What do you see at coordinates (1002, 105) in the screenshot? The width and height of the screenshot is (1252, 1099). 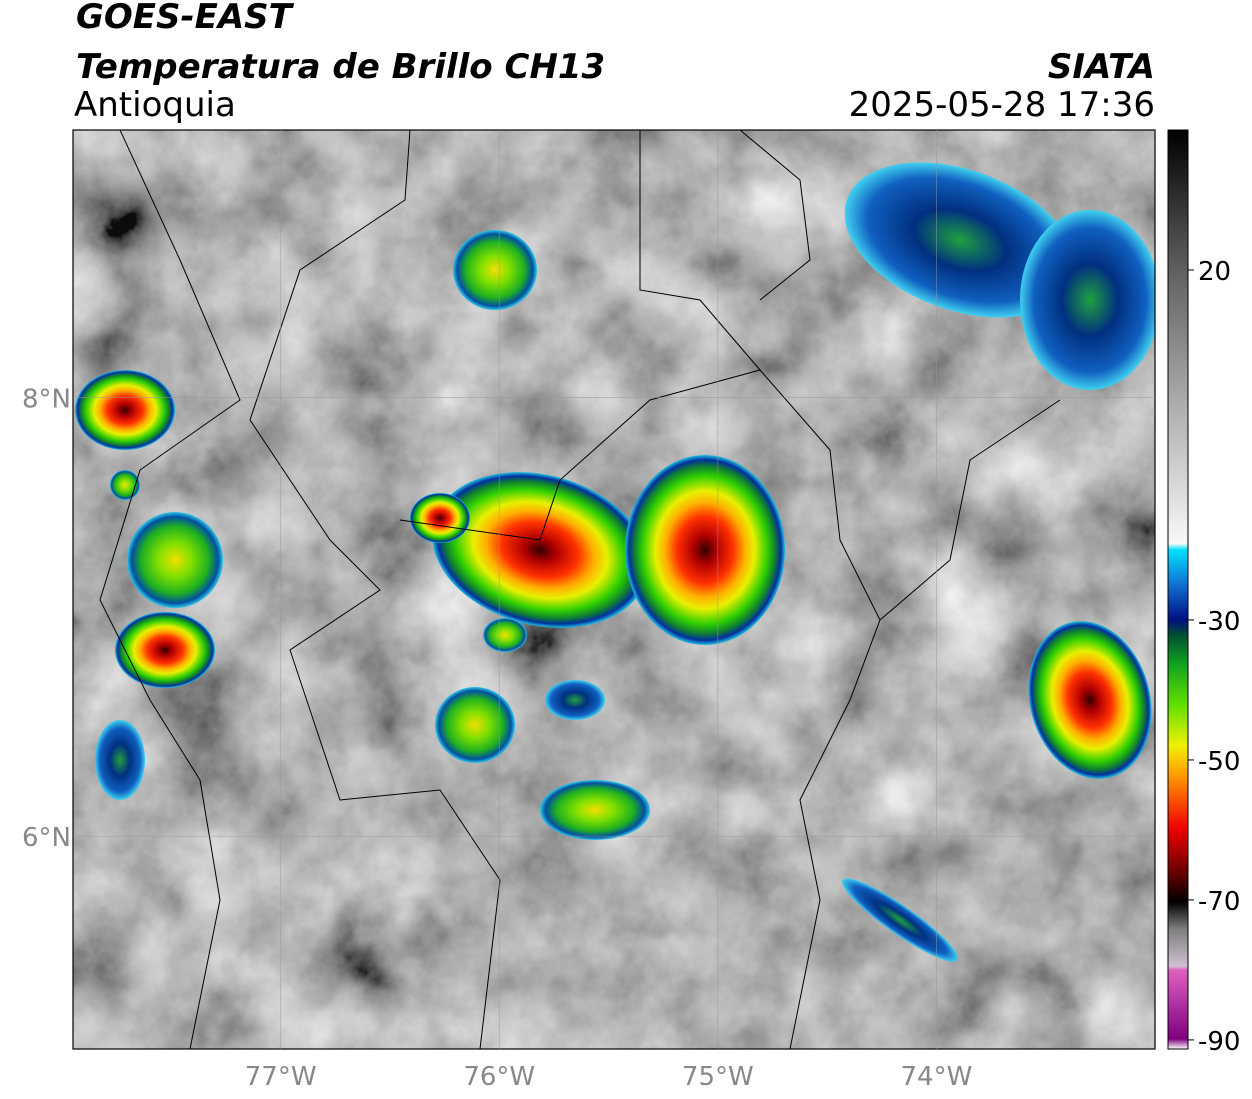 I see `datetime: 2025-05-28 17:36` at bounding box center [1002, 105].